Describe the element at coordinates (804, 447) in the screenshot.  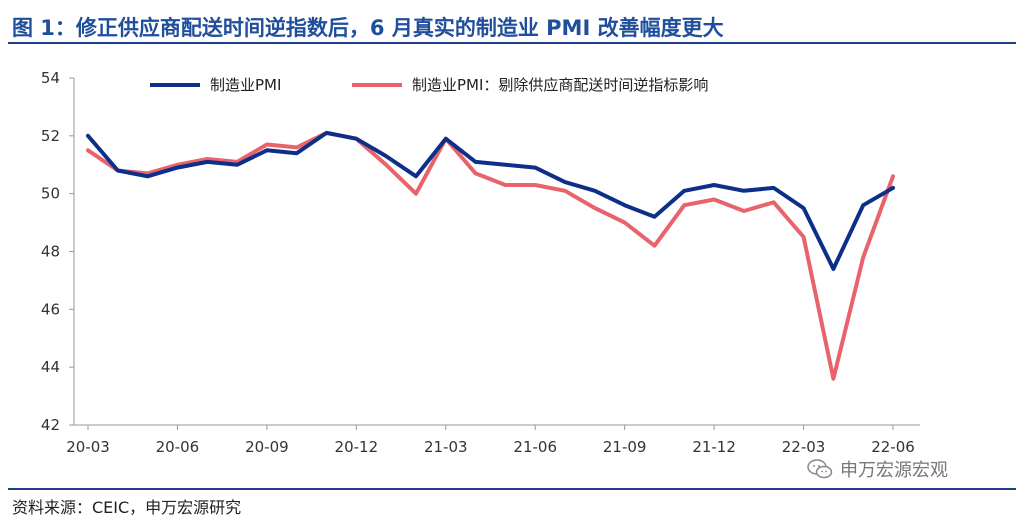
I see `x-tick-label: 22-03` at that location.